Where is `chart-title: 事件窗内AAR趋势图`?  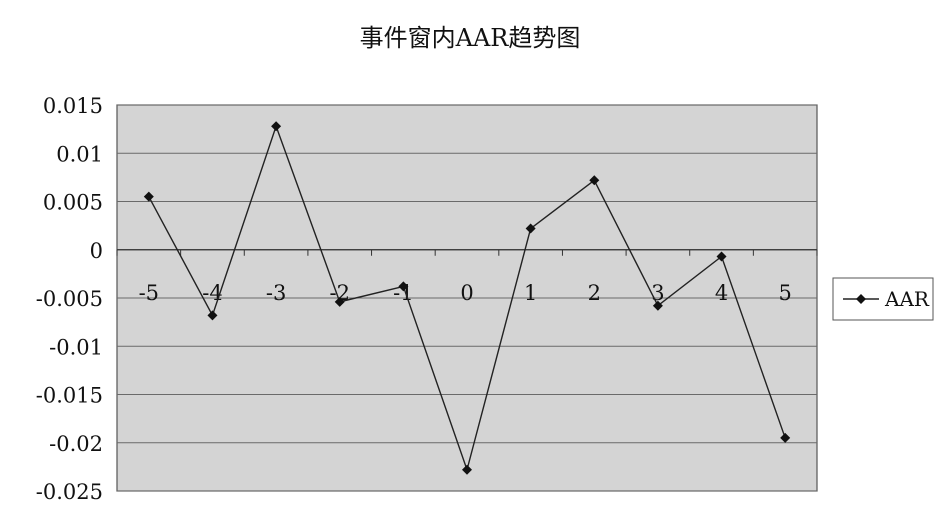 chart-title: 事件窗内AAR趋势图 is located at coordinates (470, 38).